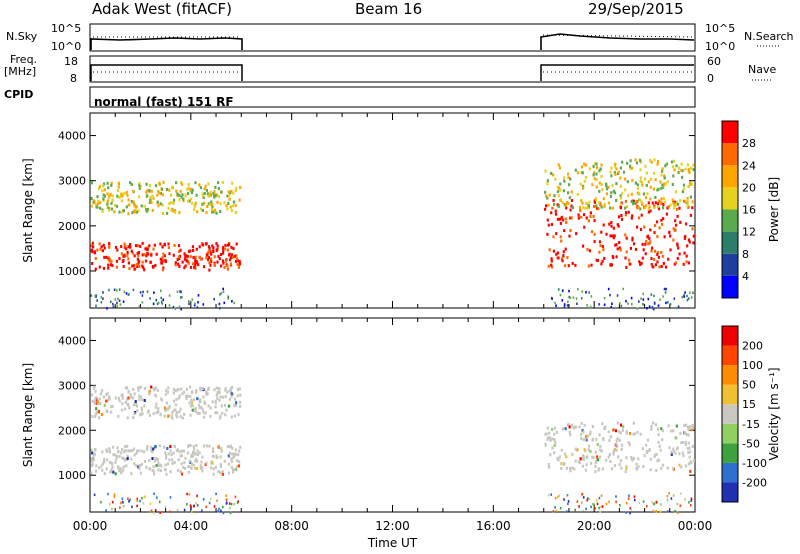 The height and width of the screenshot is (554, 800). I want to click on xaxis-label: Time UT, so click(392, 543).